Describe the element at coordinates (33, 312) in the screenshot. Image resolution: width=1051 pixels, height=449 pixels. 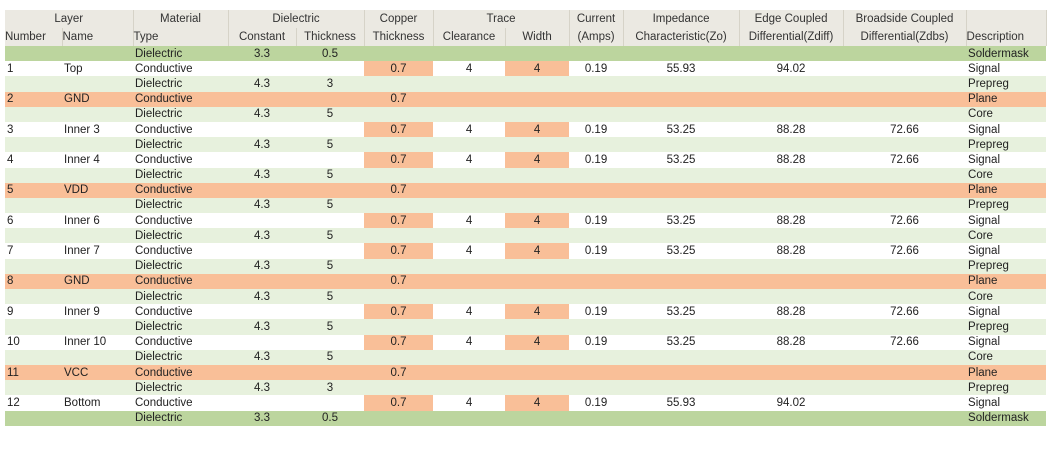
I see `table-cell: 9` at that location.